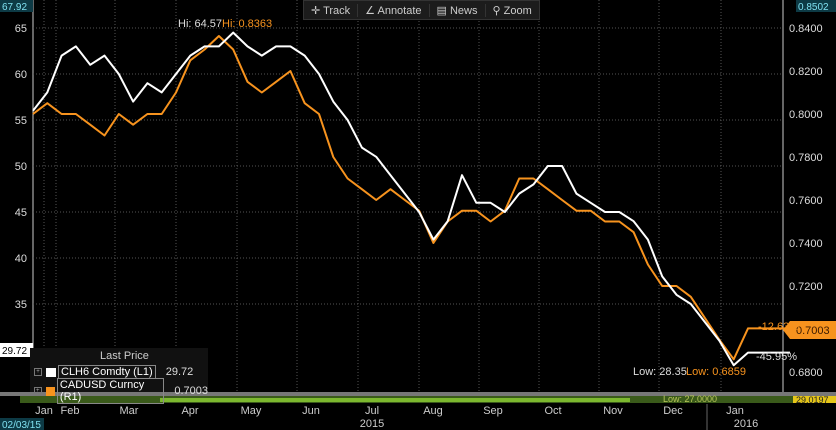  What do you see at coordinates (776, 357) in the screenshot?
I see `oil-change-label: -45.95%` at bounding box center [776, 357].